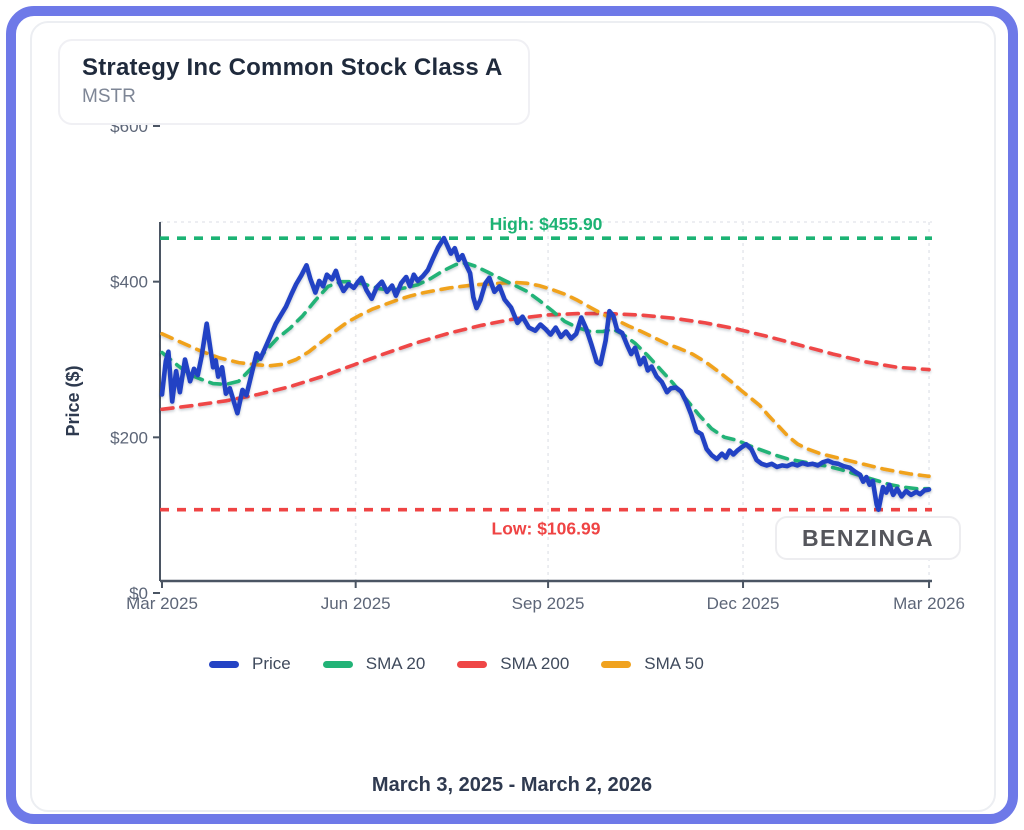  I want to click on y-axis-title: Price ($), so click(73, 400).